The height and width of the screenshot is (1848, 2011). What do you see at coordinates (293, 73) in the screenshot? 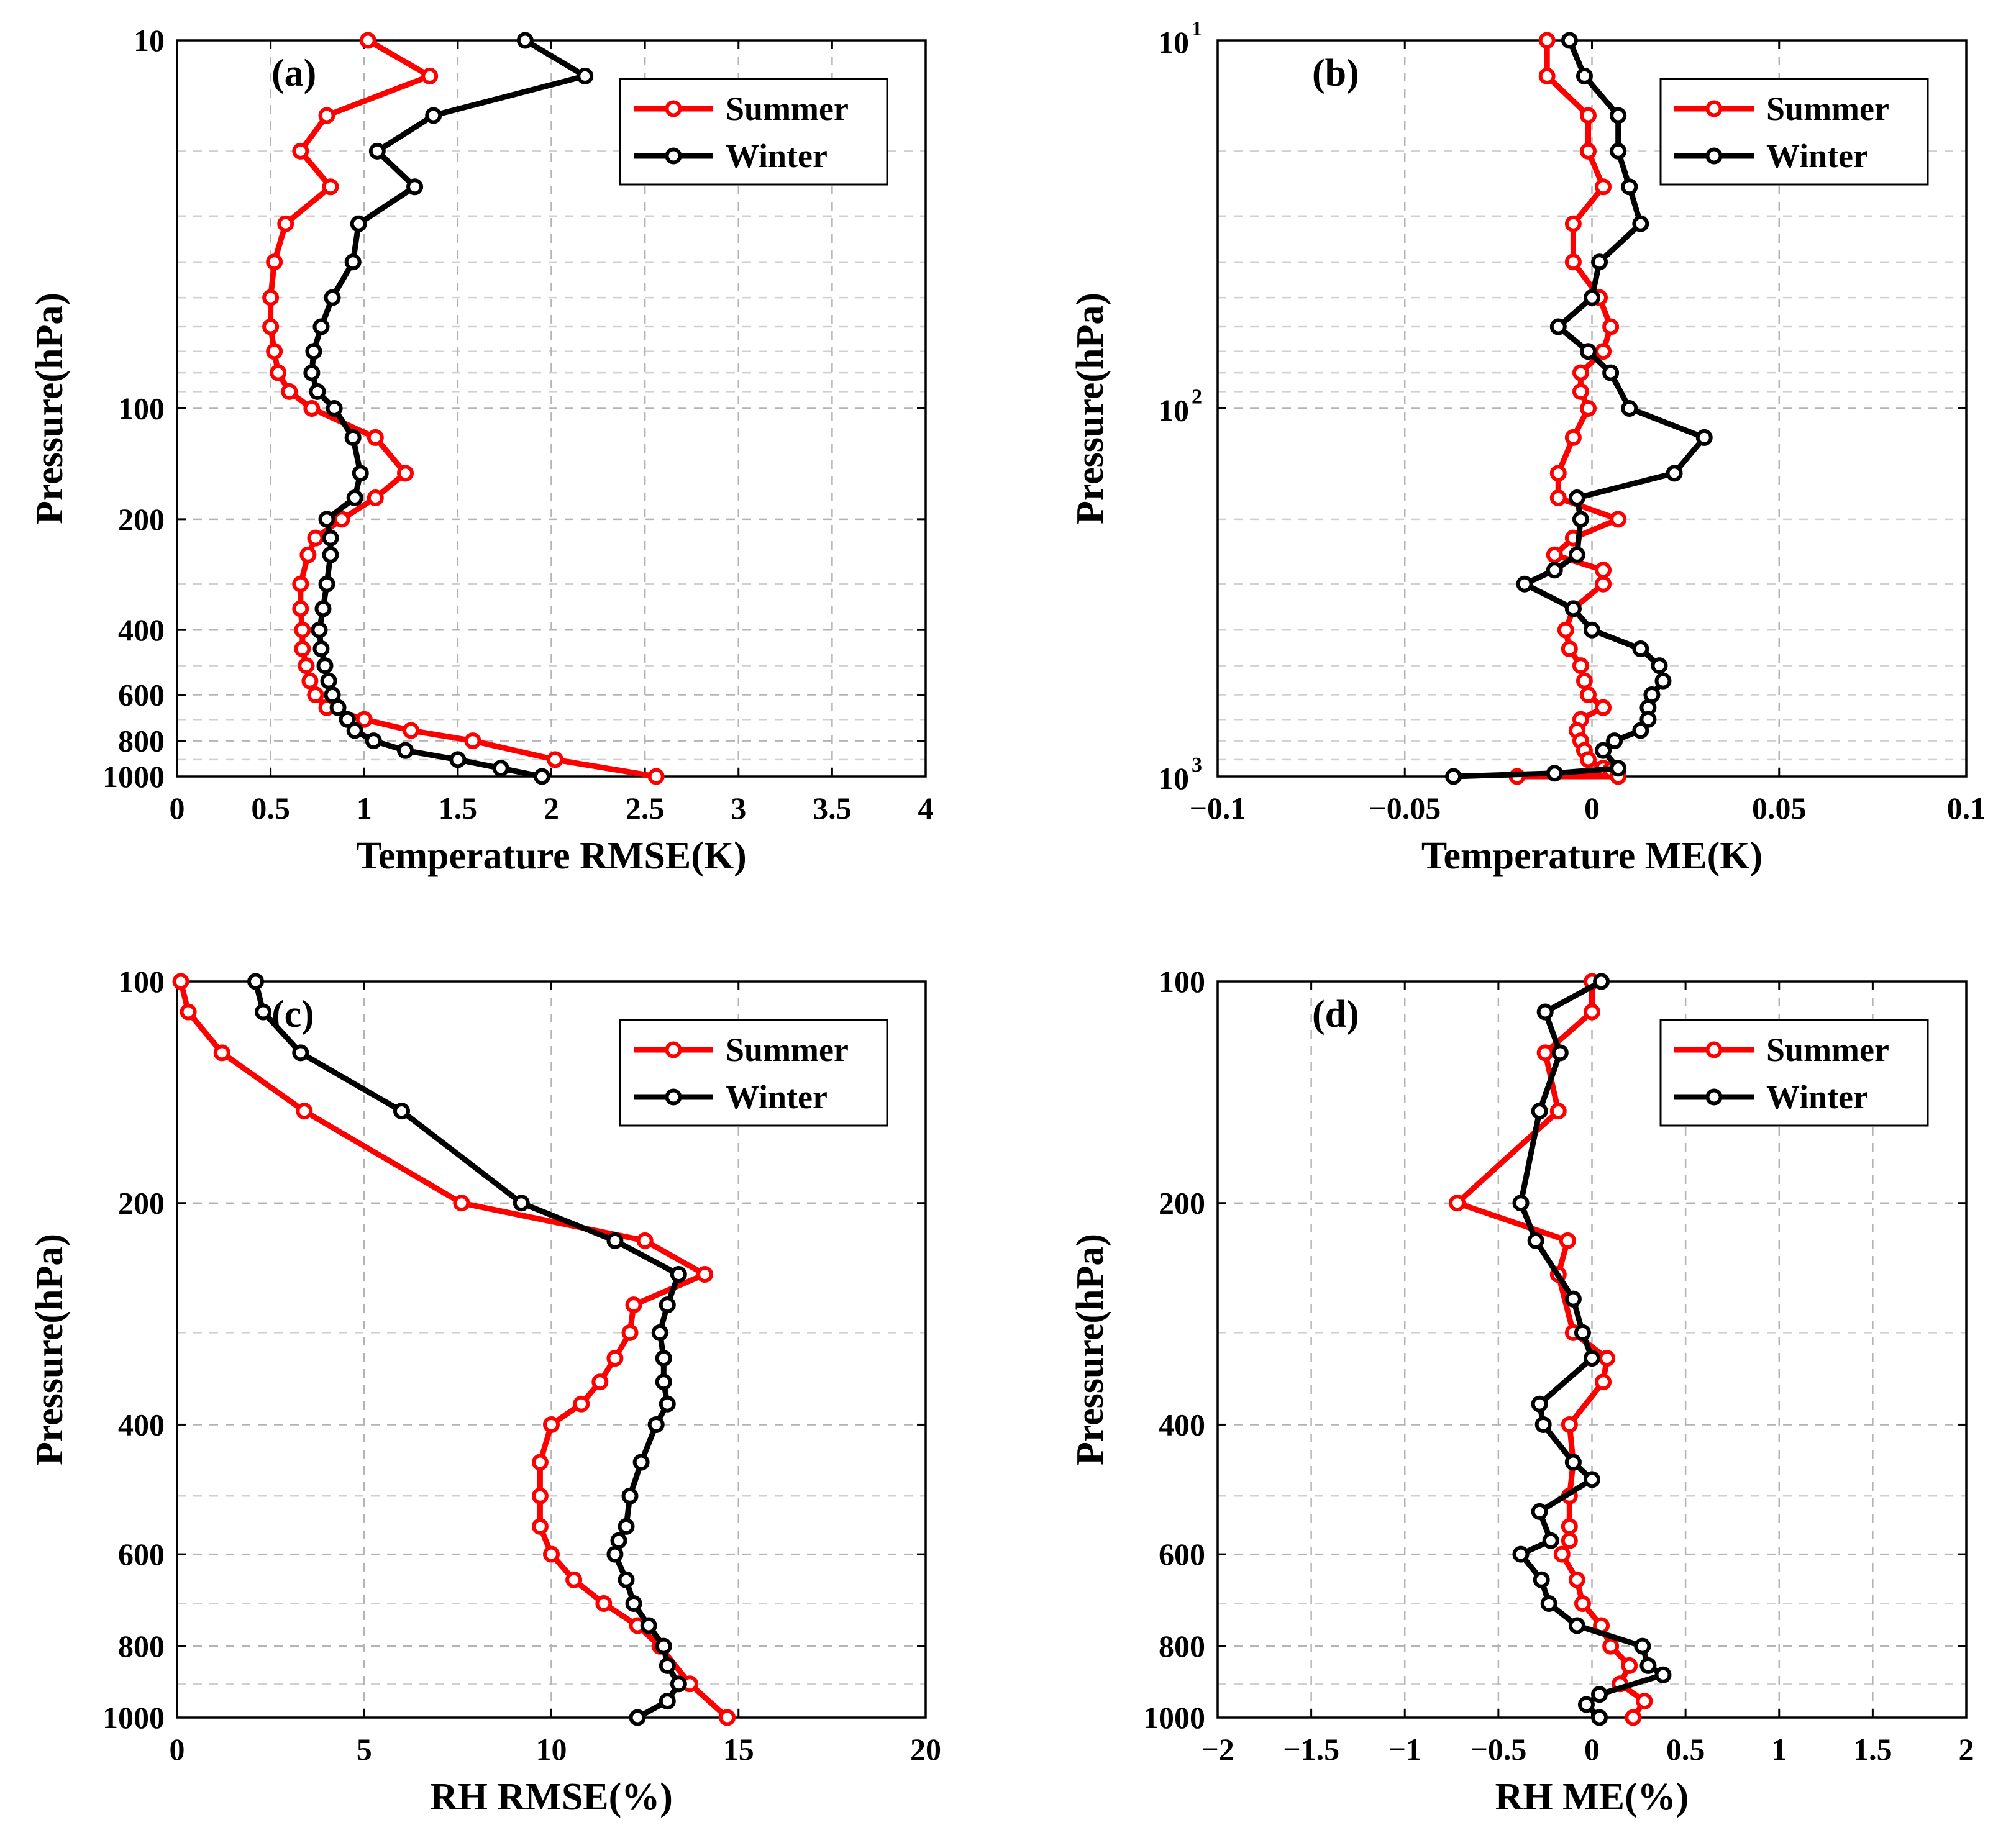
I see `panel-label: (a)` at bounding box center [293, 73].